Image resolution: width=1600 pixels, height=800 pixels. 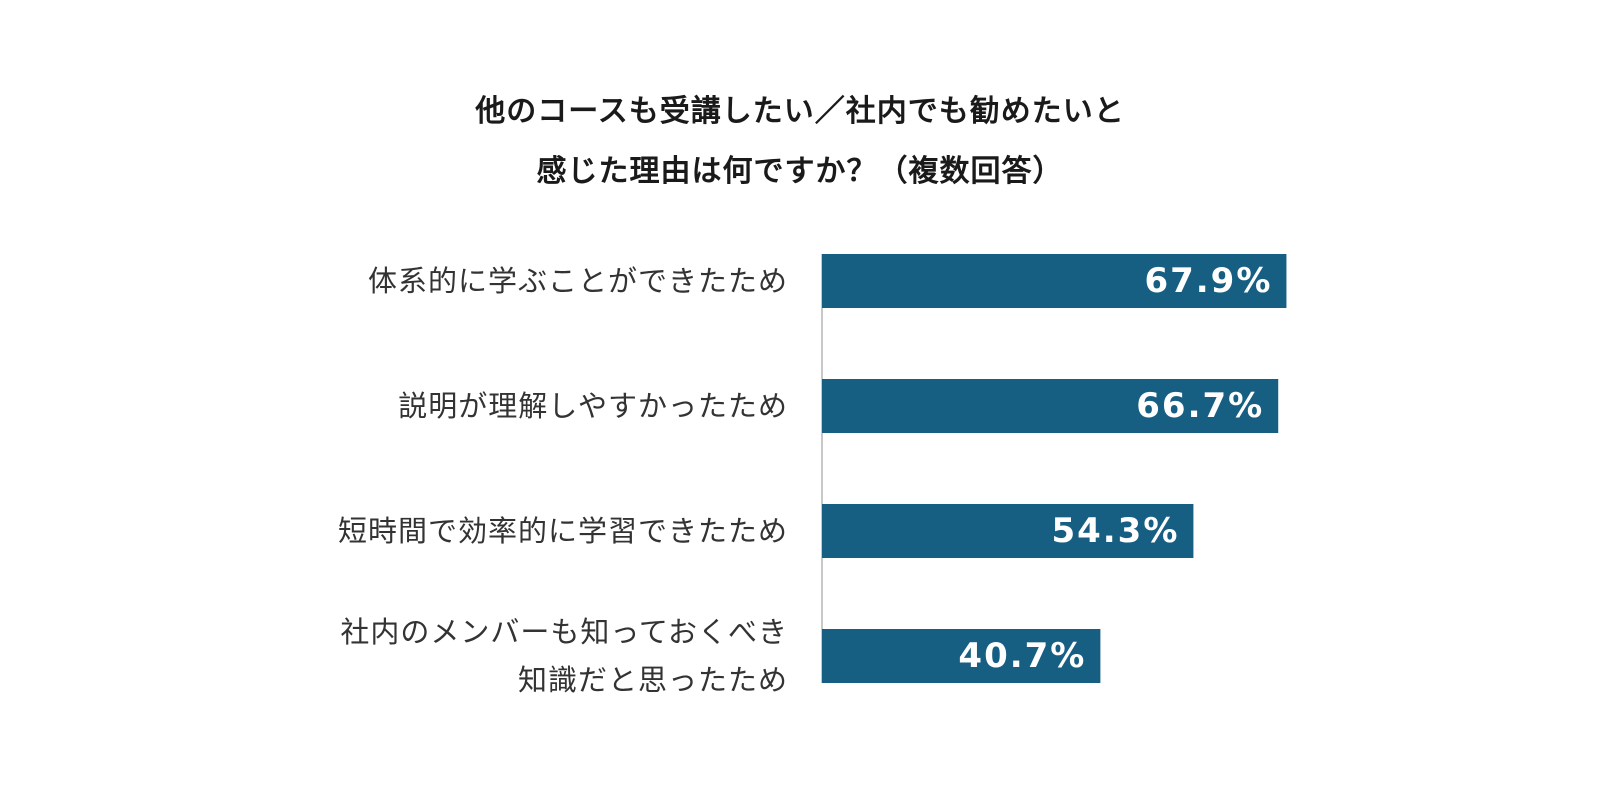 I want to click on category-label-1: 体系的に学ぶことができたため, so click(x=578, y=281).